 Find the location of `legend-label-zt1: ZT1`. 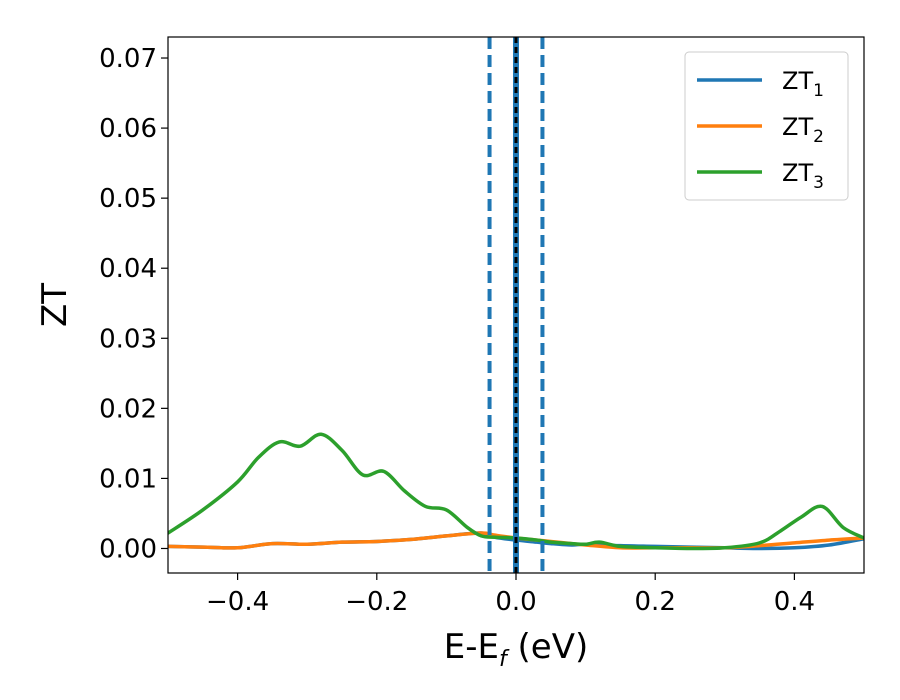

legend-label-zt1: ZT1 is located at coordinates (803, 84).